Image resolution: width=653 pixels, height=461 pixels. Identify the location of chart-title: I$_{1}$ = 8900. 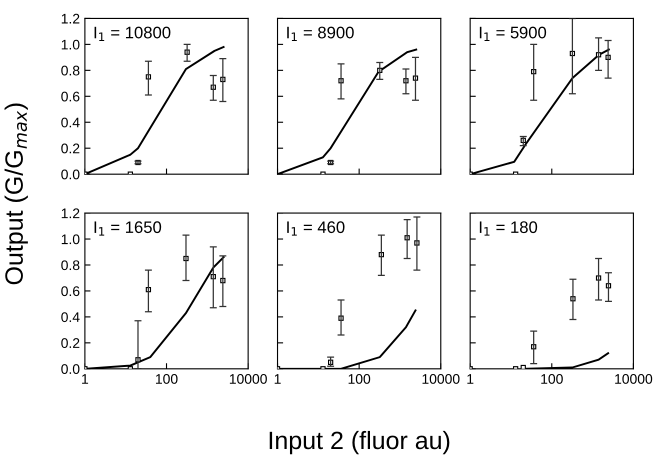
(320, 34).